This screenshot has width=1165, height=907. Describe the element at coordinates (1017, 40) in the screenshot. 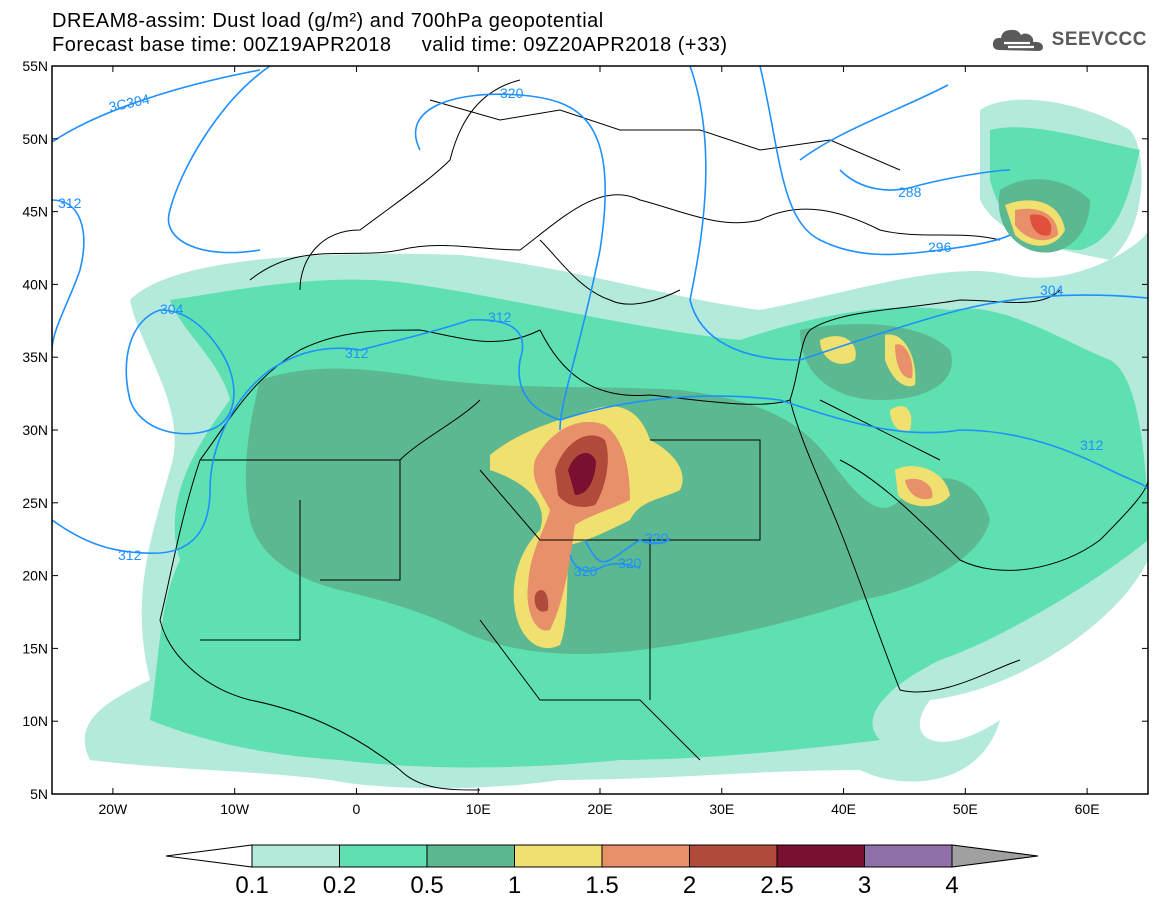

I see `cloud-icon` at that location.